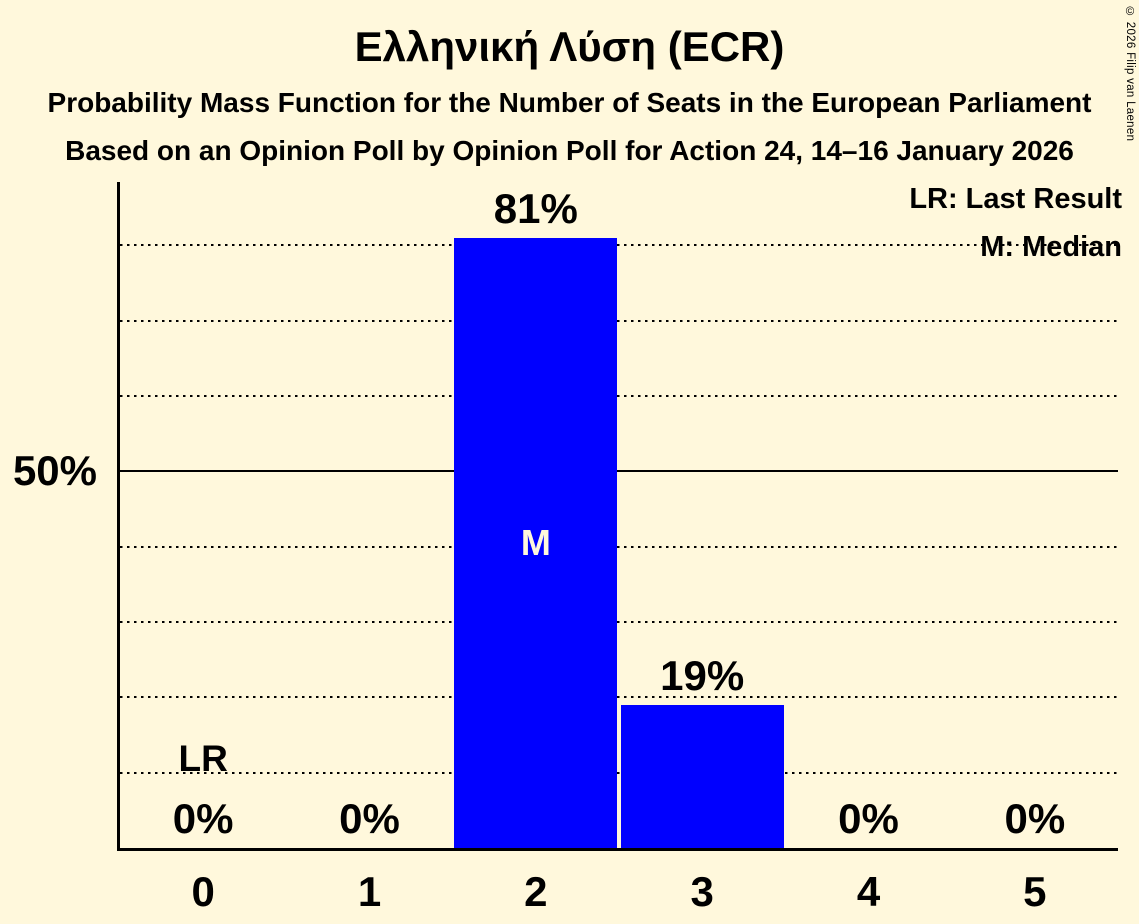  What do you see at coordinates (369, 818) in the screenshot?
I see `bar-value-label-1: 0%` at bounding box center [369, 818].